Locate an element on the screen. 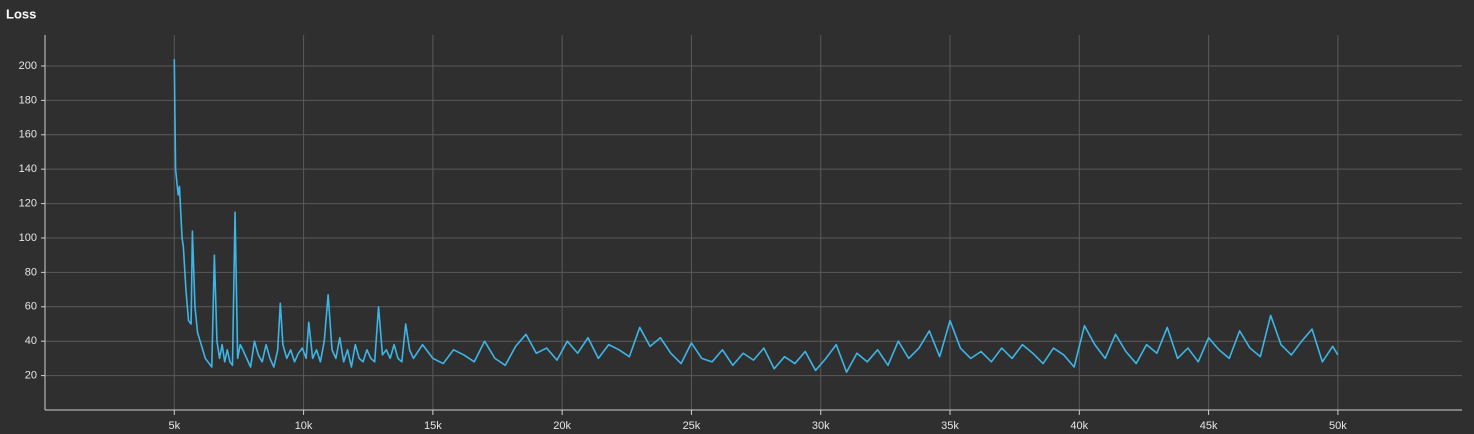 This screenshot has width=1474, height=434. y-tick-label: 120 is located at coordinates (28, 203).